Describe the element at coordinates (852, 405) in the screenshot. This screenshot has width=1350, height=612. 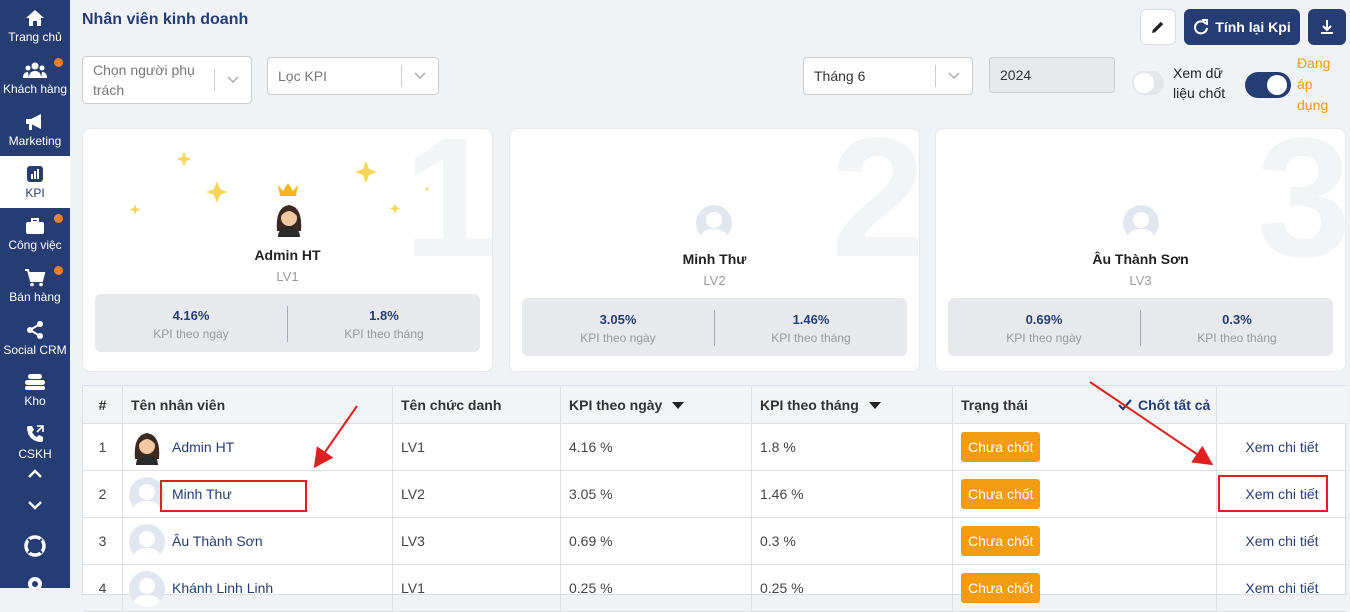
I see `col-kpi-month: KPI theo tháng` at that location.